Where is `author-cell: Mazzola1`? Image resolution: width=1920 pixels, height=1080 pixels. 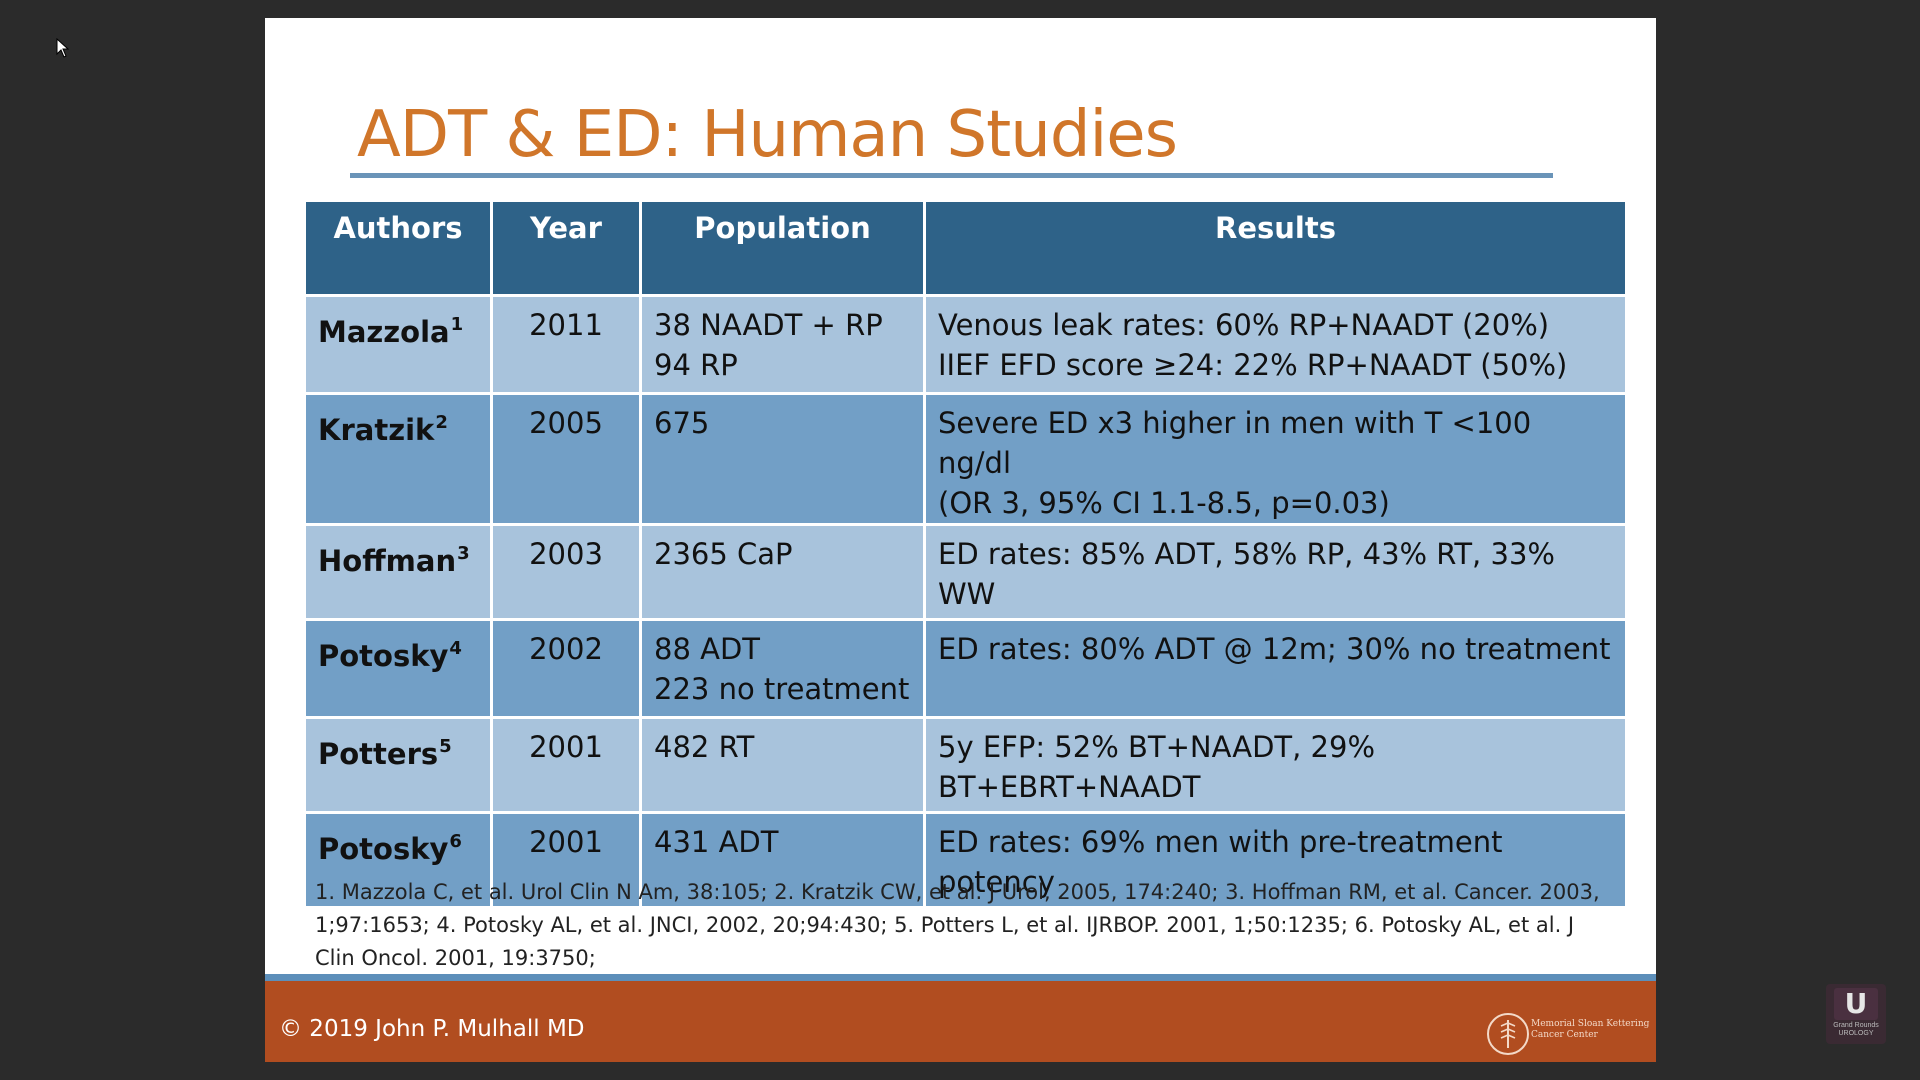
author-cell: Mazzola1 is located at coordinates (398, 344).